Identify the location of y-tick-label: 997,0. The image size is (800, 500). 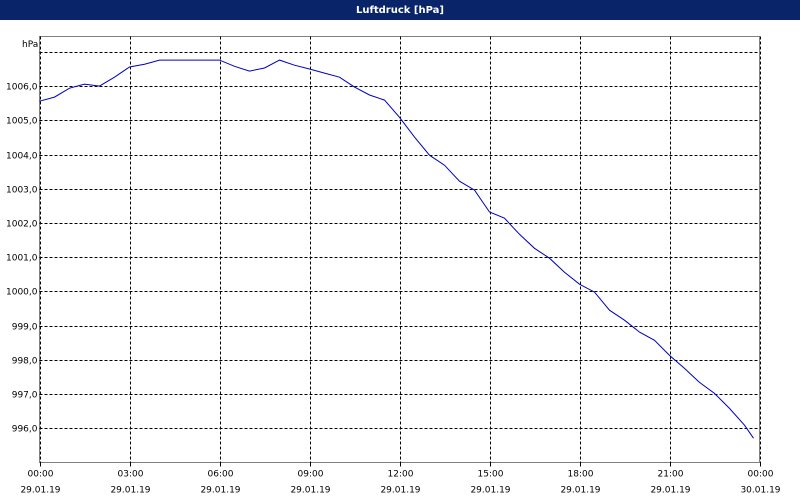
(25, 396).